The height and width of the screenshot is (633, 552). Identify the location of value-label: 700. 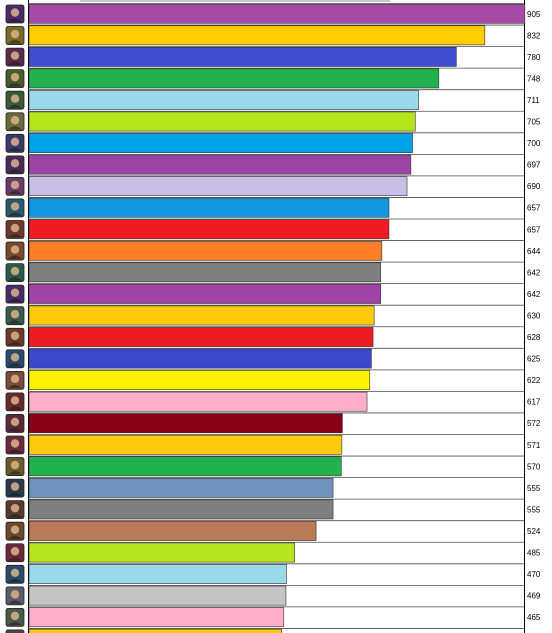
(534, 143).